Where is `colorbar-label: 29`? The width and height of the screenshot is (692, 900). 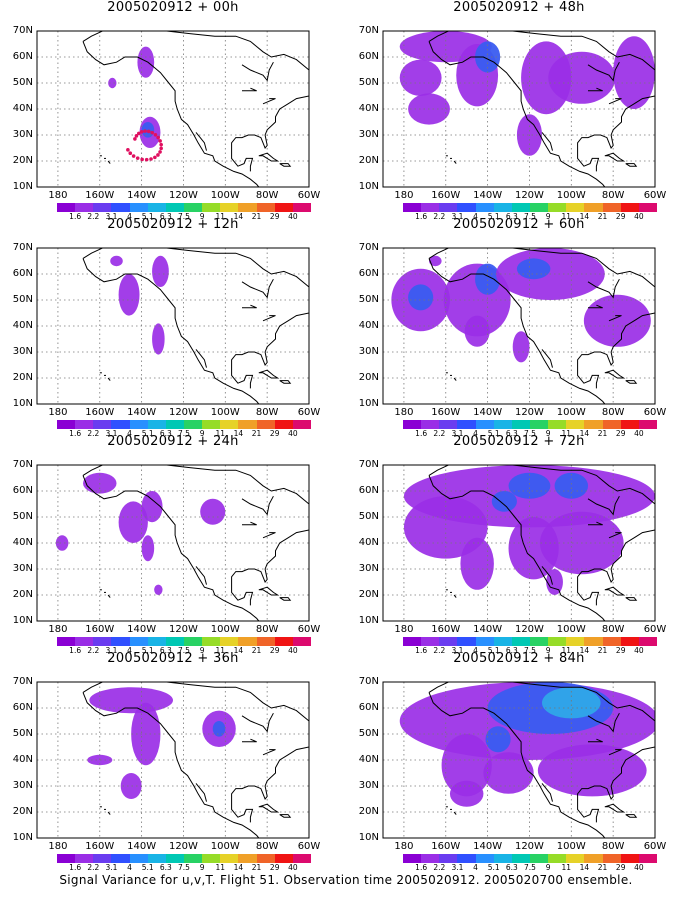
colorbar-label: 29 is located at coordinates (620, 650).